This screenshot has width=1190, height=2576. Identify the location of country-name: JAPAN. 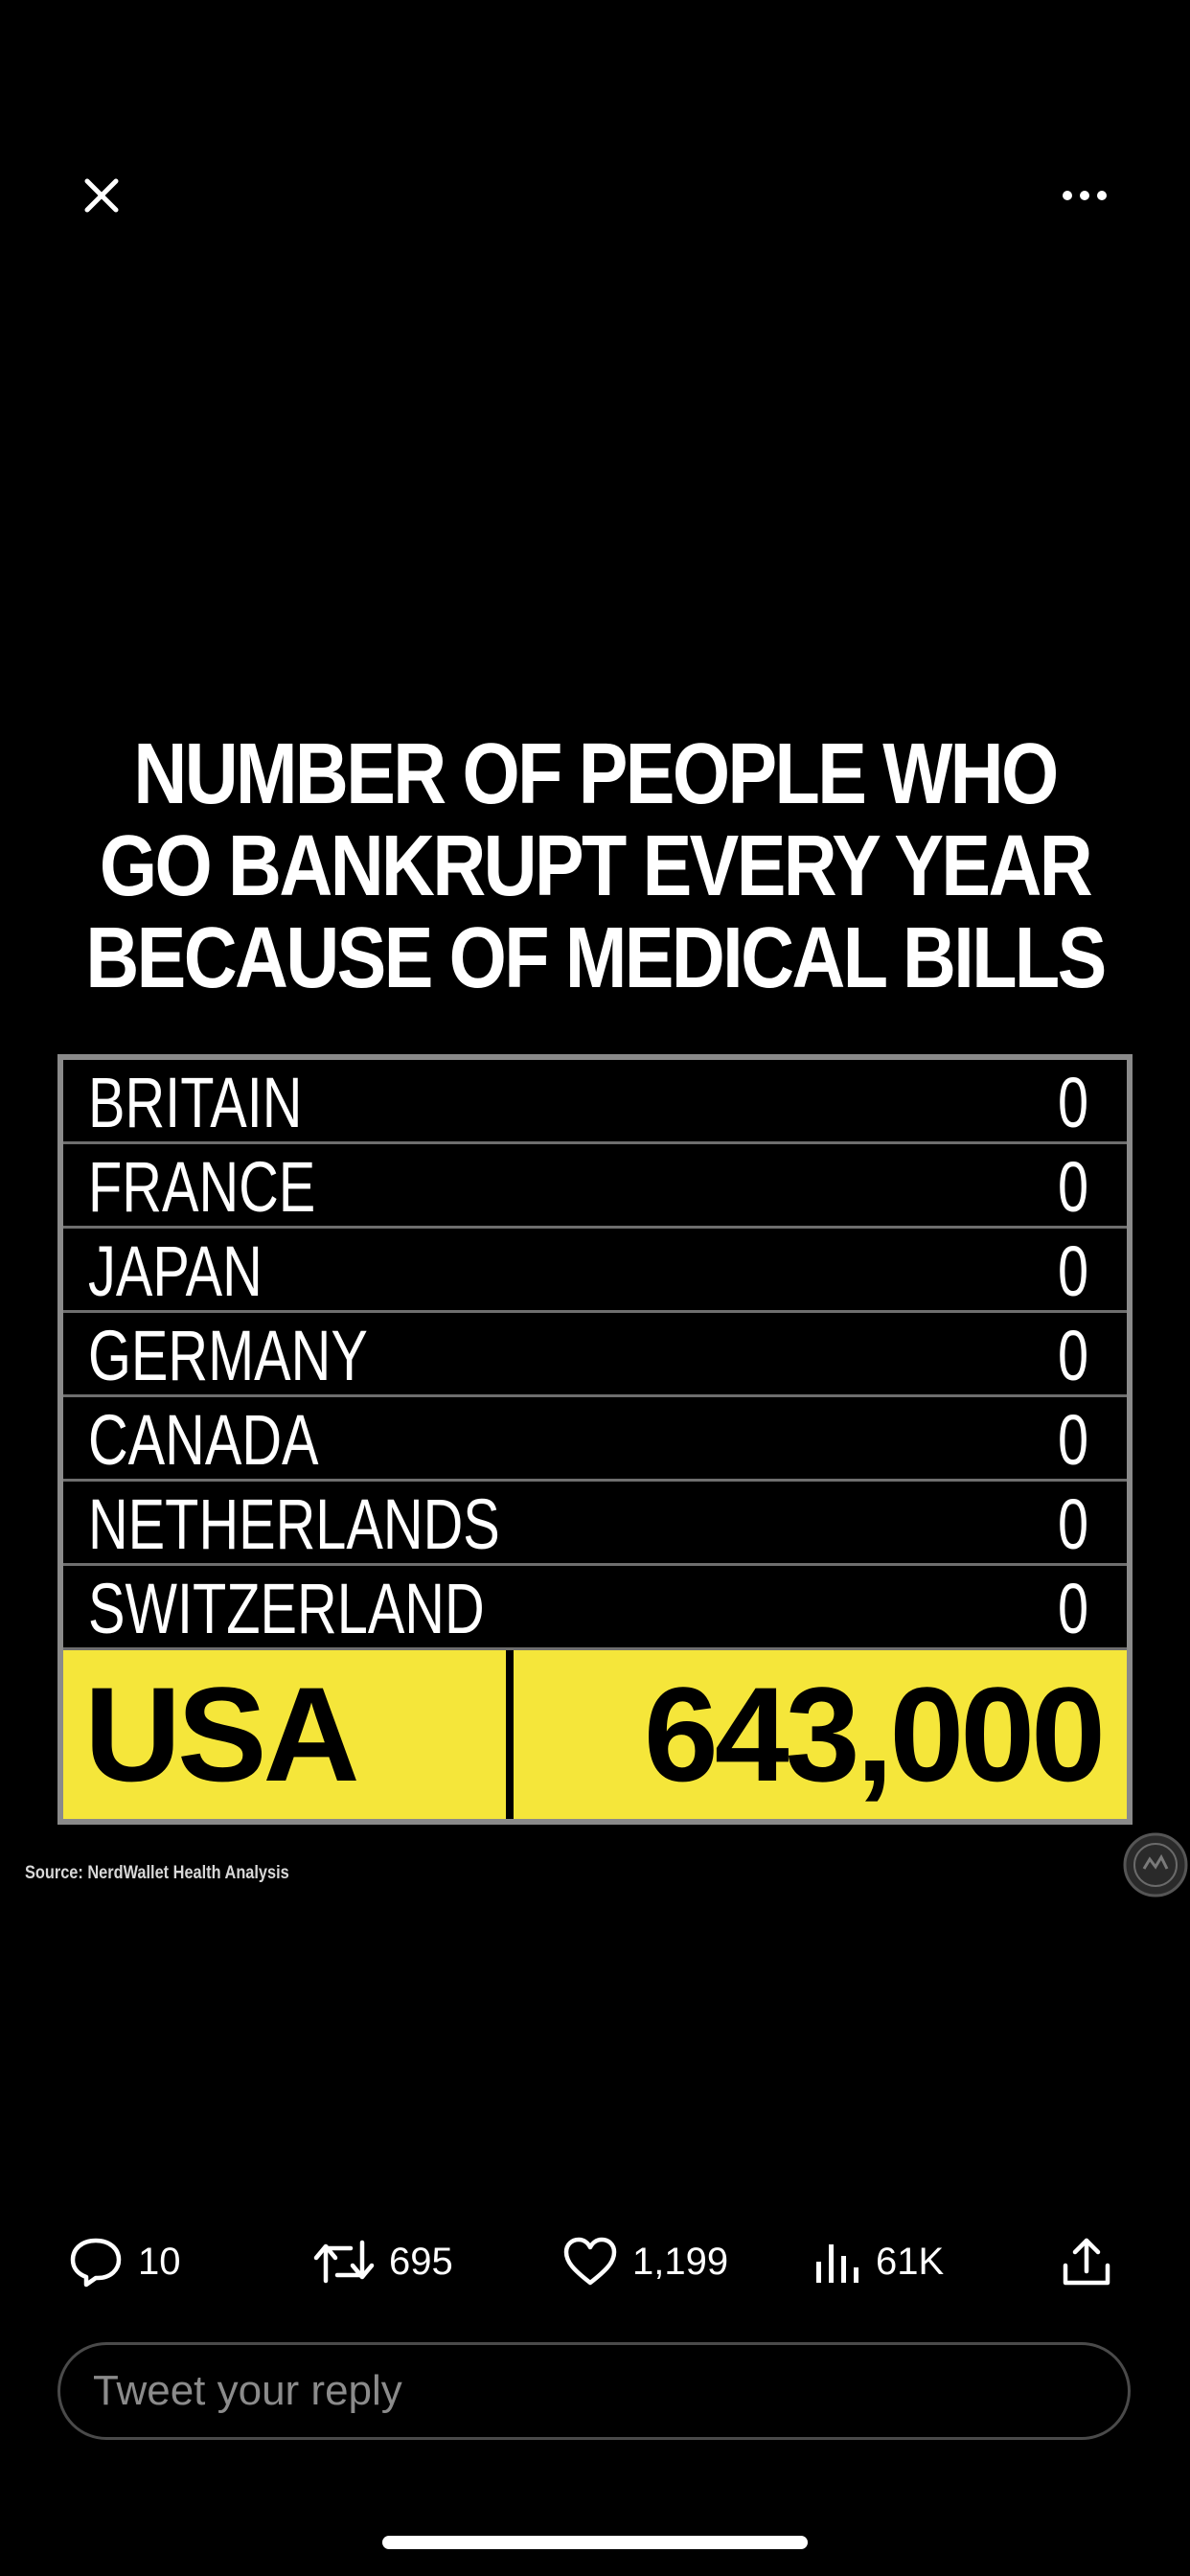
(175, 1271).